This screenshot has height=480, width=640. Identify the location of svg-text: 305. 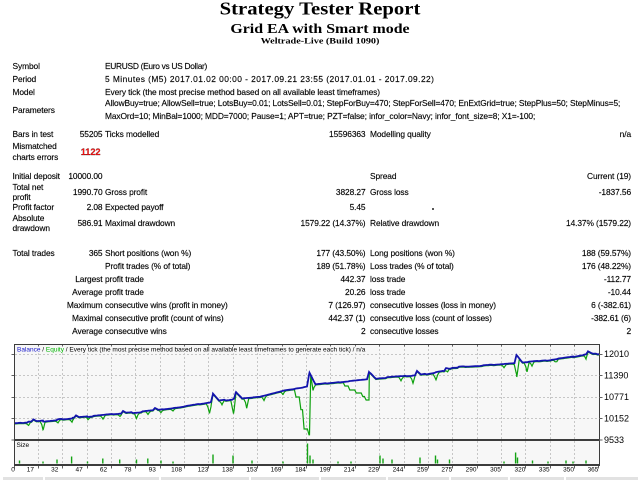
(495, 470).